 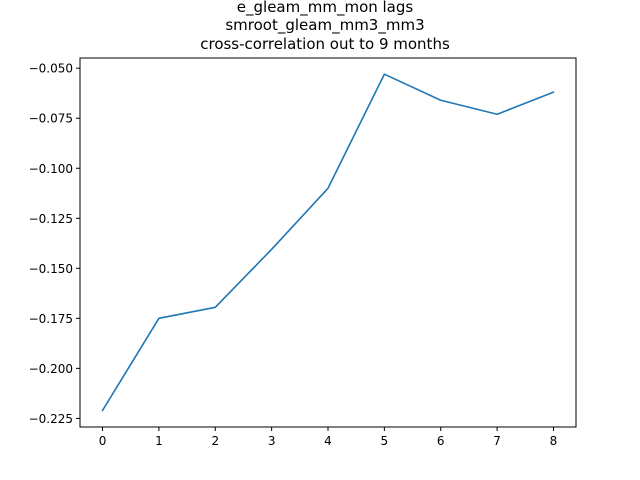 I want to click on y-tick-label: −0.075, so click(x=51, y=119).